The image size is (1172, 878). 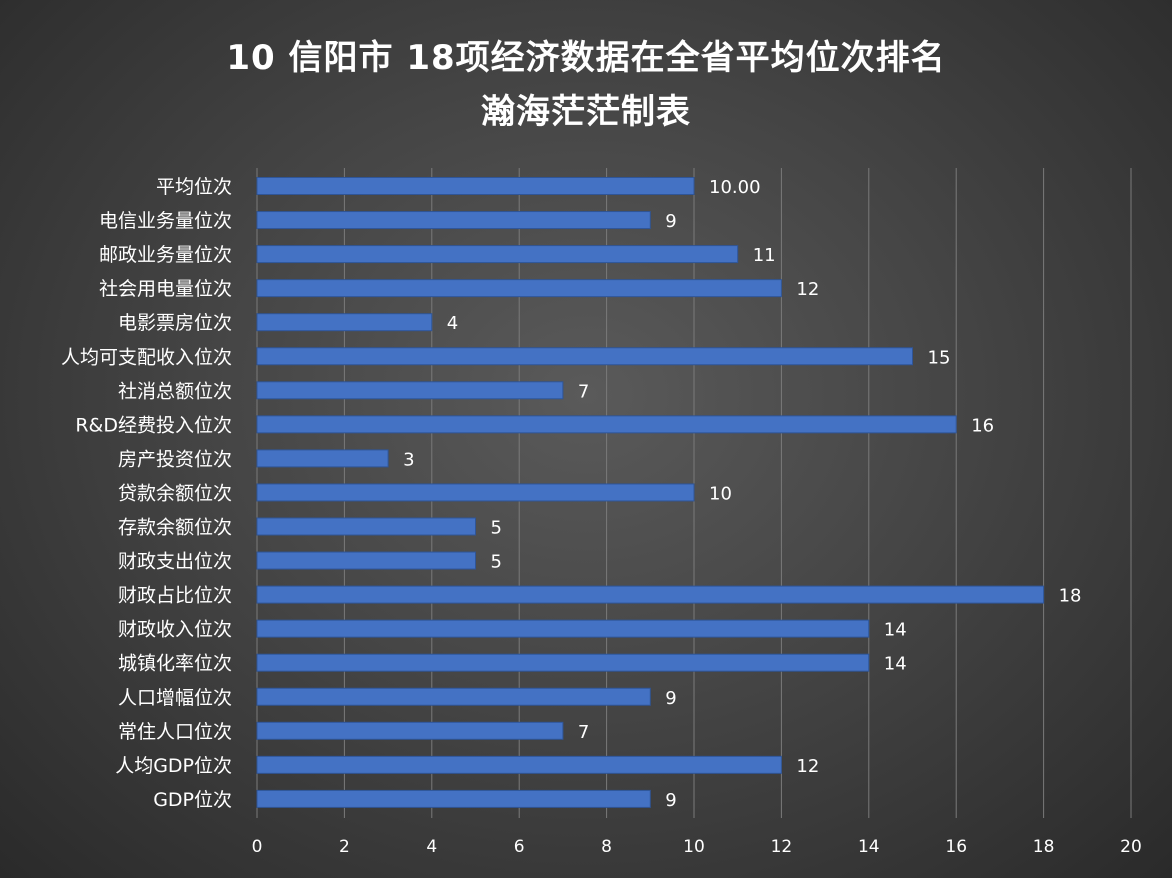 I want to click on category-label: 平均位次, so click(x=194, y=187).